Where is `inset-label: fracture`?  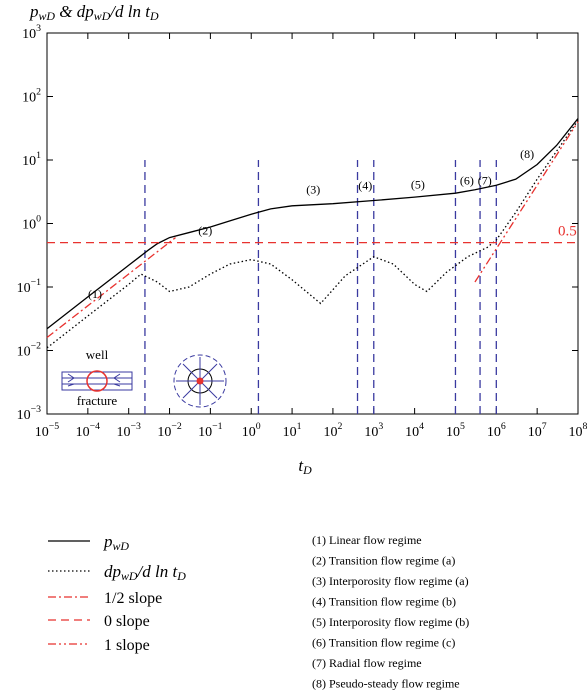 inset-label: fracture is located at coordinates (97, 400).